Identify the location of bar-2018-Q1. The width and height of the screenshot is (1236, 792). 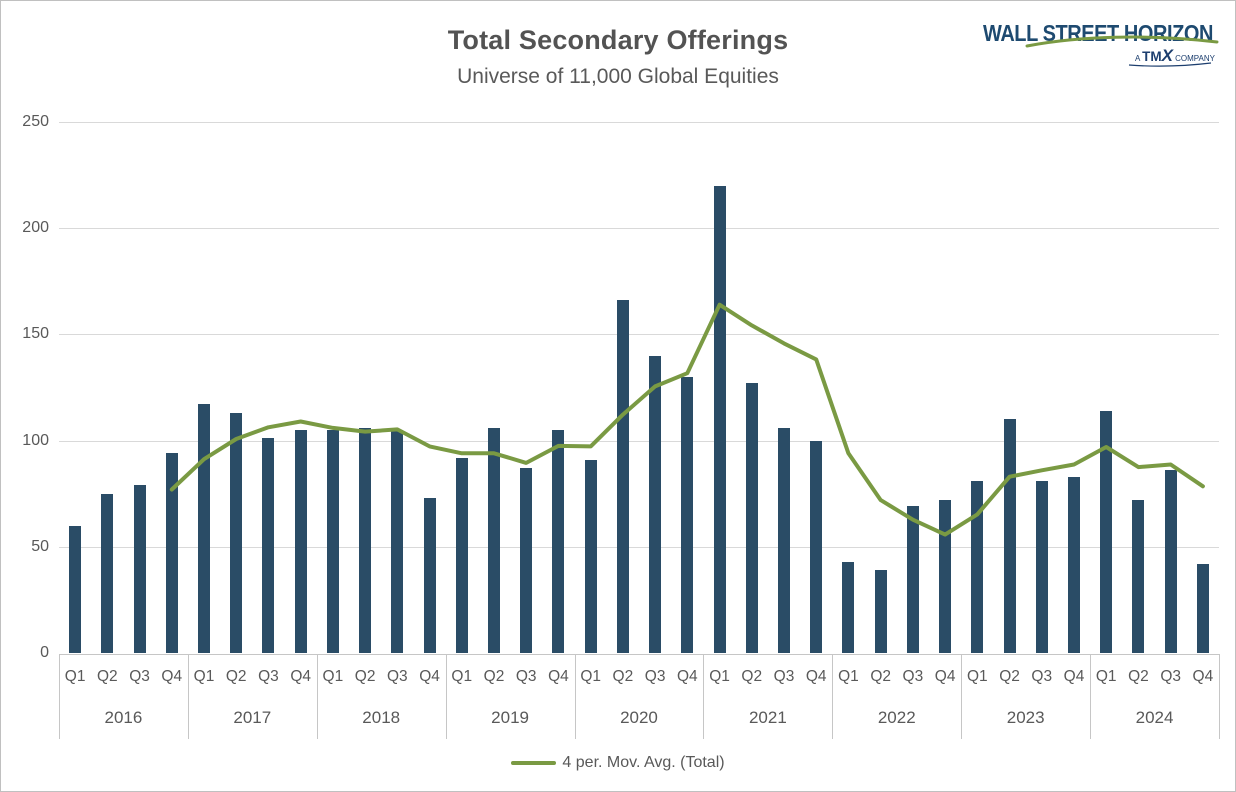
(332, 541).